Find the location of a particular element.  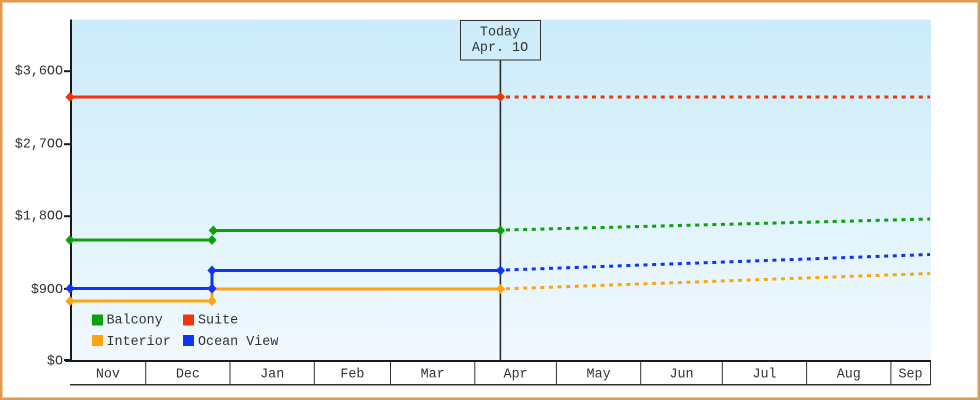

svg-text: $9OO is located at coordinates (47, 290).